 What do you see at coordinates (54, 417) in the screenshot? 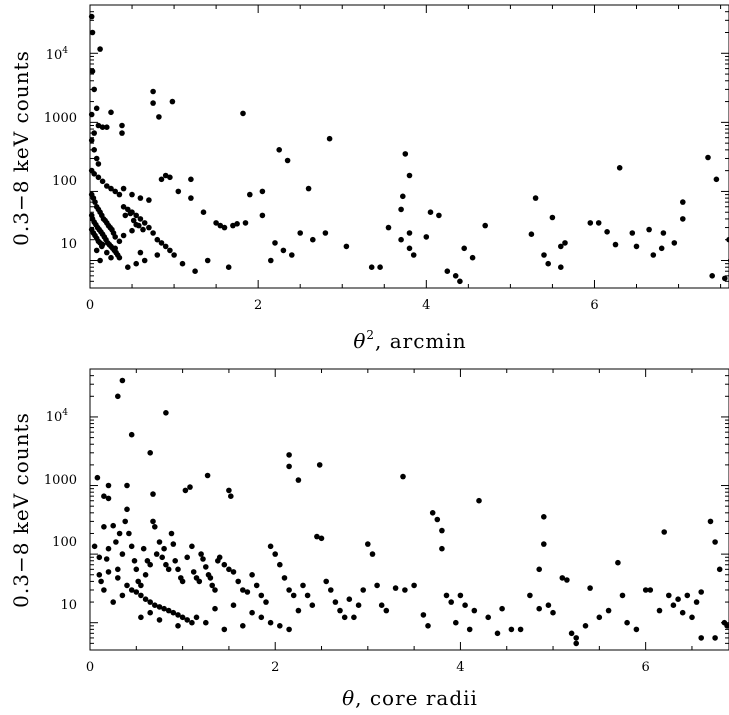
I see `bottom-y-tick-label-10000-base: 10` at bounding box center [54, 417].